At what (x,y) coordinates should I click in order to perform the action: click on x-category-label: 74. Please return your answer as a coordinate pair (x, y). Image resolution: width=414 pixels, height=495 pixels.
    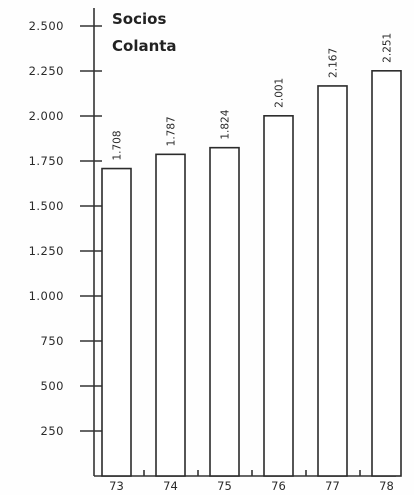
    Looking at the image, I should click on (170, 486).